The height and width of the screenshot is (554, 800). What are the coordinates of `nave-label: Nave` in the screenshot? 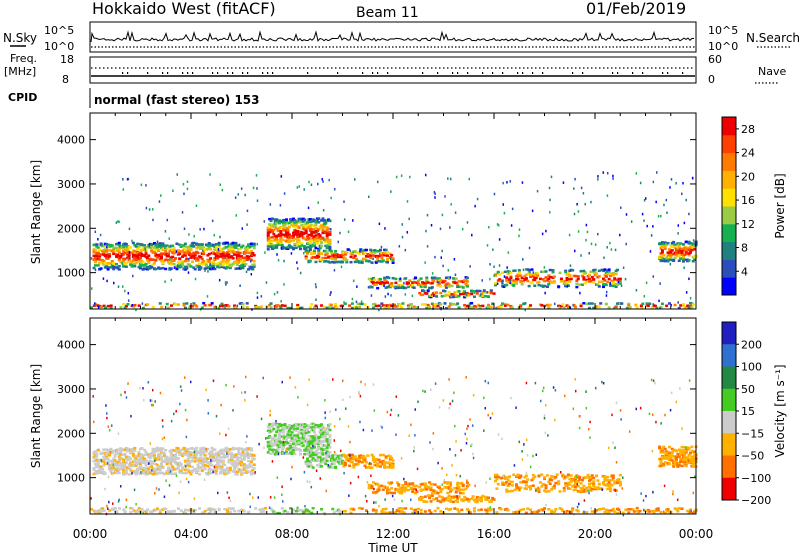 It's located at (772, 71).